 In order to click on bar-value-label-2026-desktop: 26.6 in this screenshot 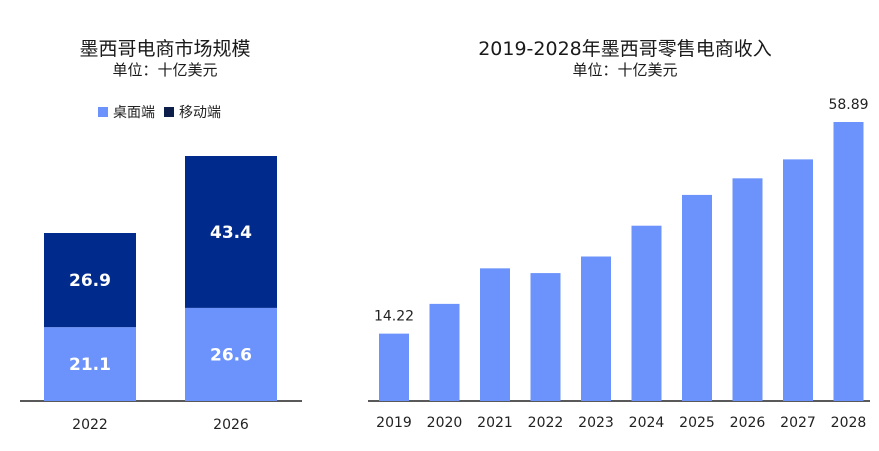, I will do `click(231, 355)`.